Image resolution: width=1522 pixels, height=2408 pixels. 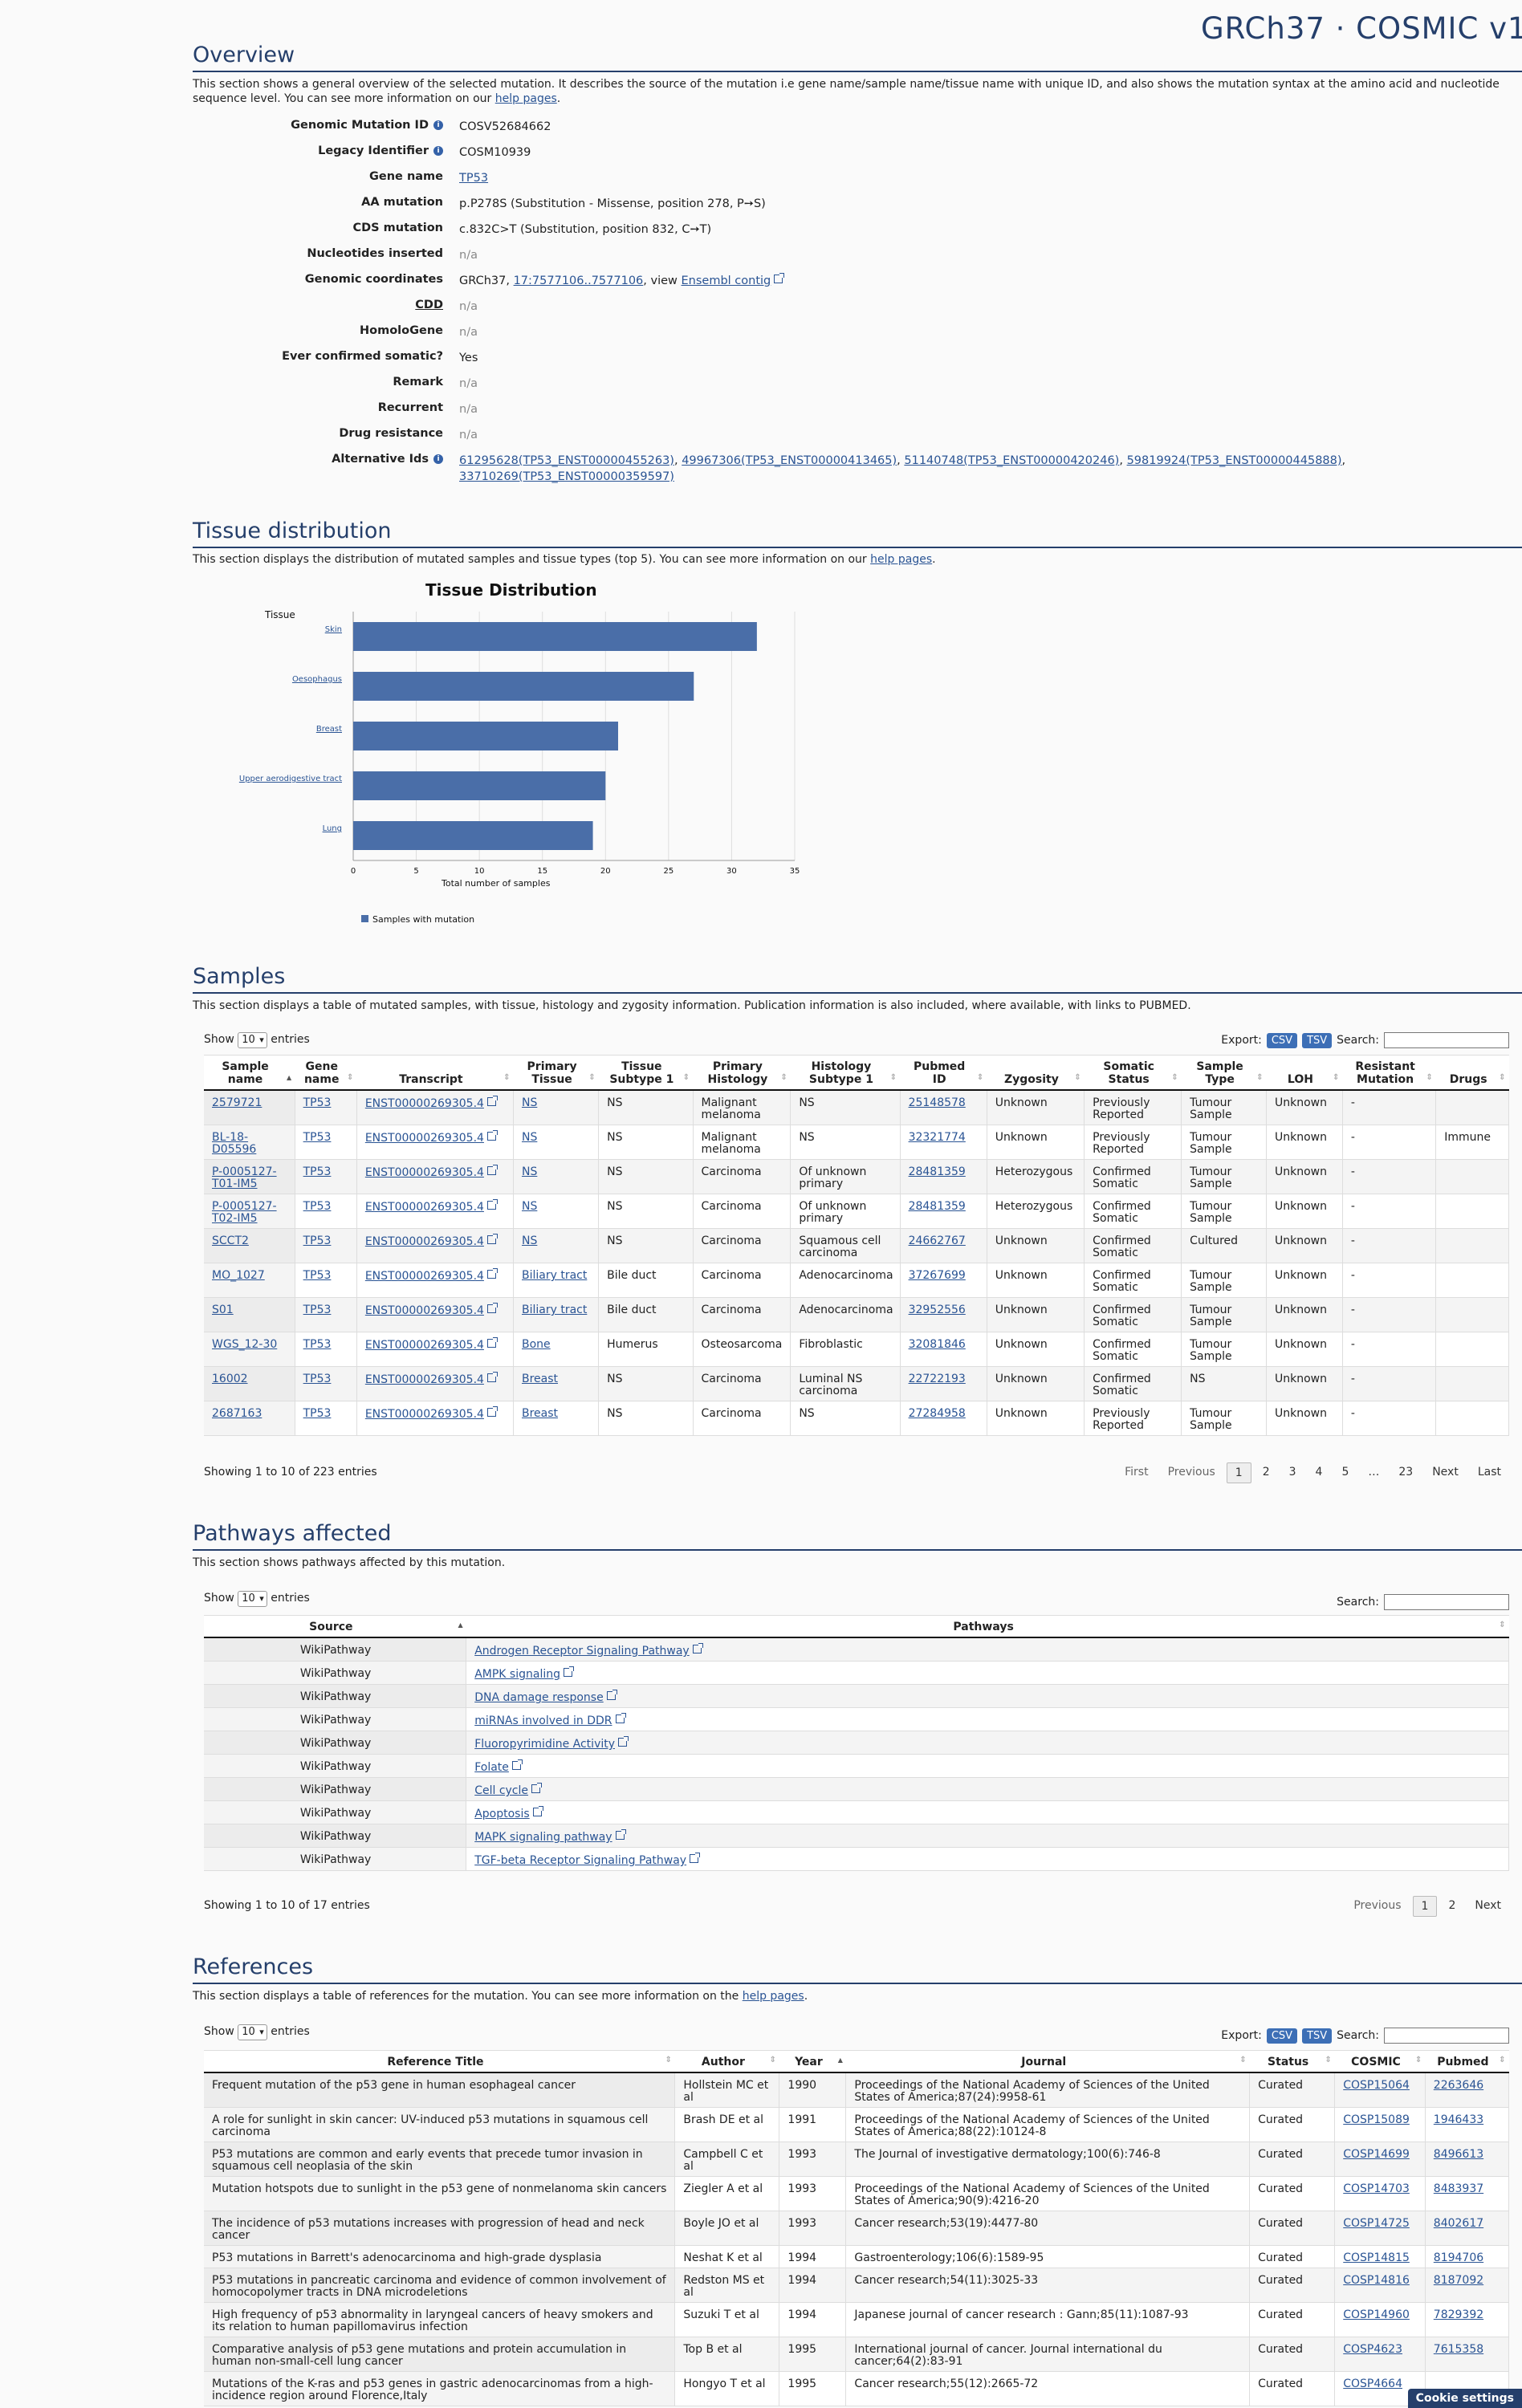 What do you see at coordinates (1373, 2383) in the screenshot?
I see `cell-link: COSP4664` at bounding box center [1373, 2383].